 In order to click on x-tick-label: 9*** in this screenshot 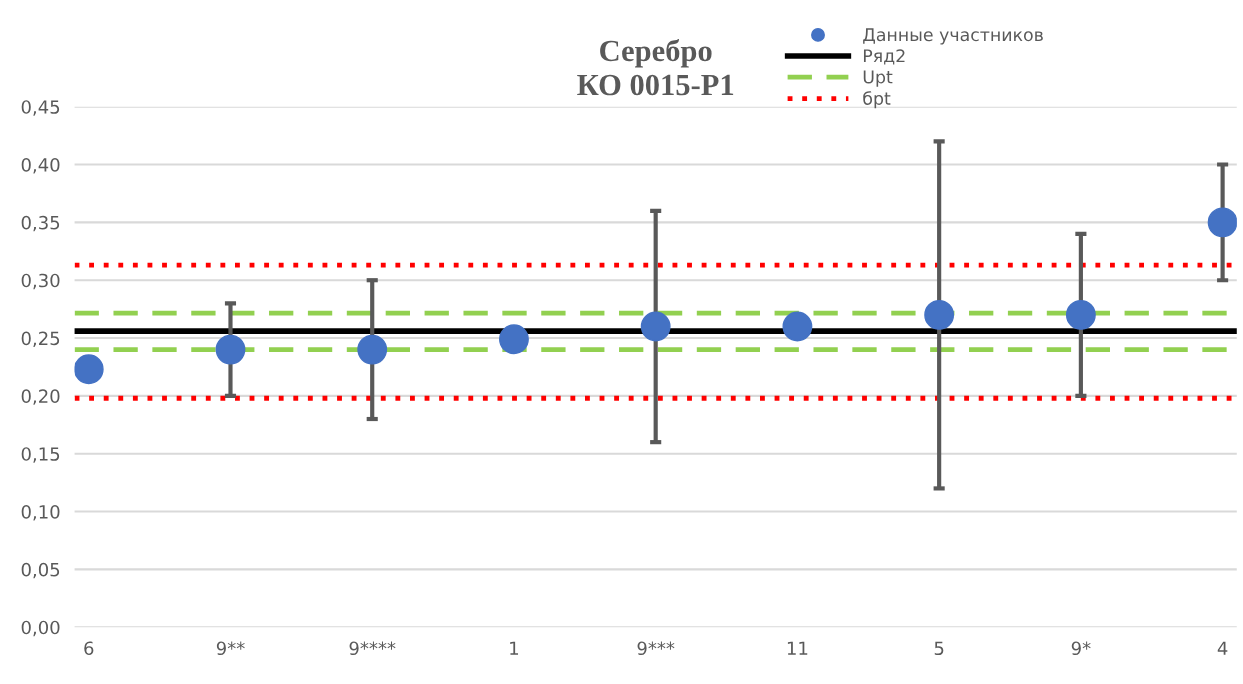, I will do `click(656, 648)`.